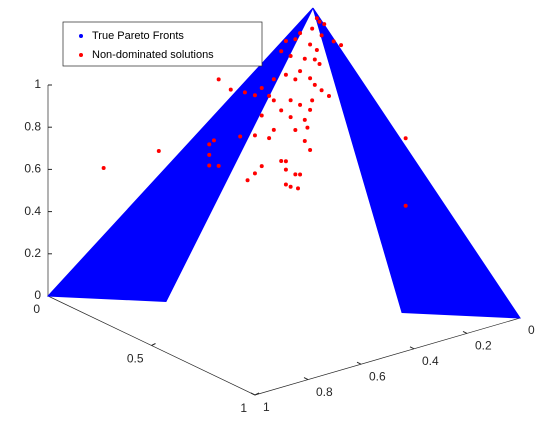  What do you see at coordinates (32, 169) in the screenshot?
I see `z-tick-label: 0.6` at bounding box center [32, 169].